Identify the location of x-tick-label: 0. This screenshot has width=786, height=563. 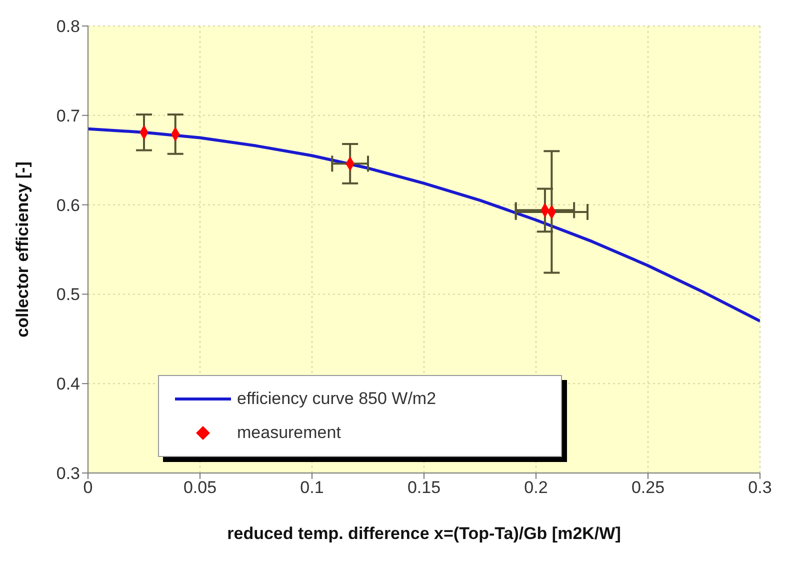
(88, 488).